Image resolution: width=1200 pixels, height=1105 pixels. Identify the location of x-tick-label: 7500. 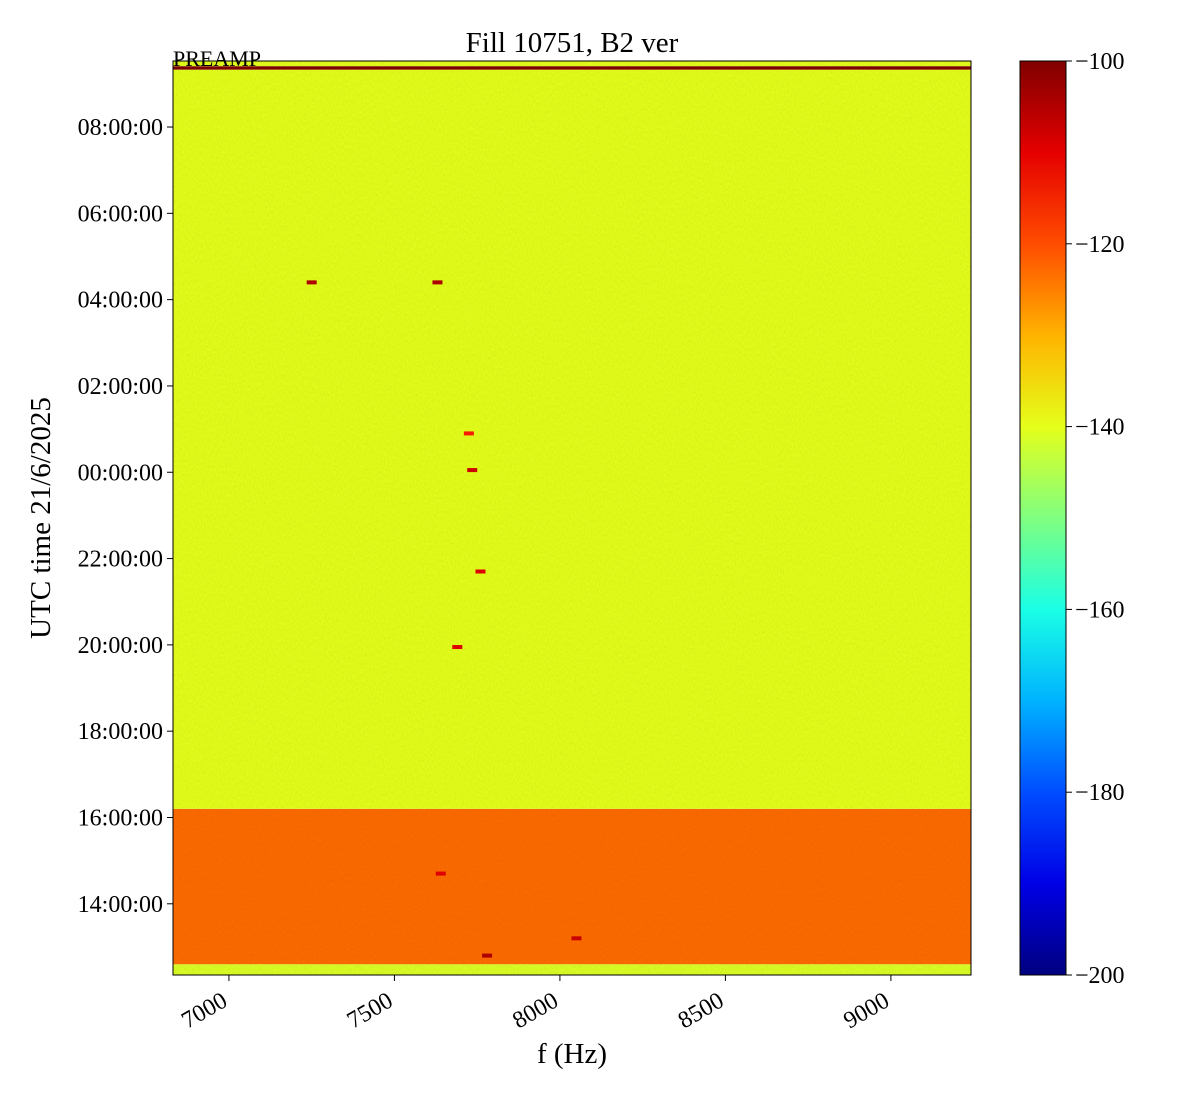
(370, 1011).